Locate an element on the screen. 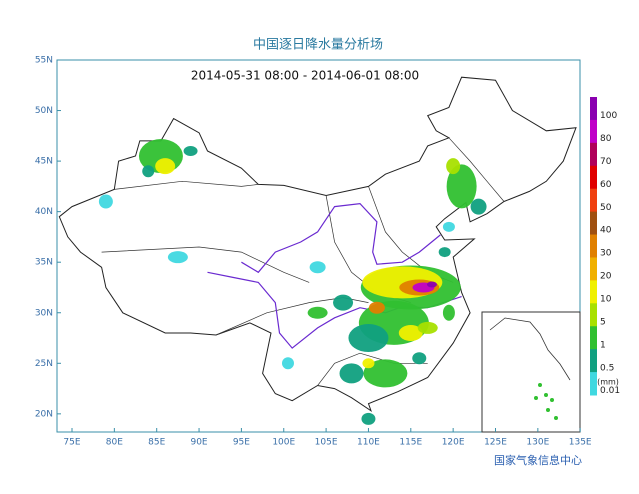 This screenshot has width=639, height=494. legend-label: 80 is located at coordinates (606, 139).